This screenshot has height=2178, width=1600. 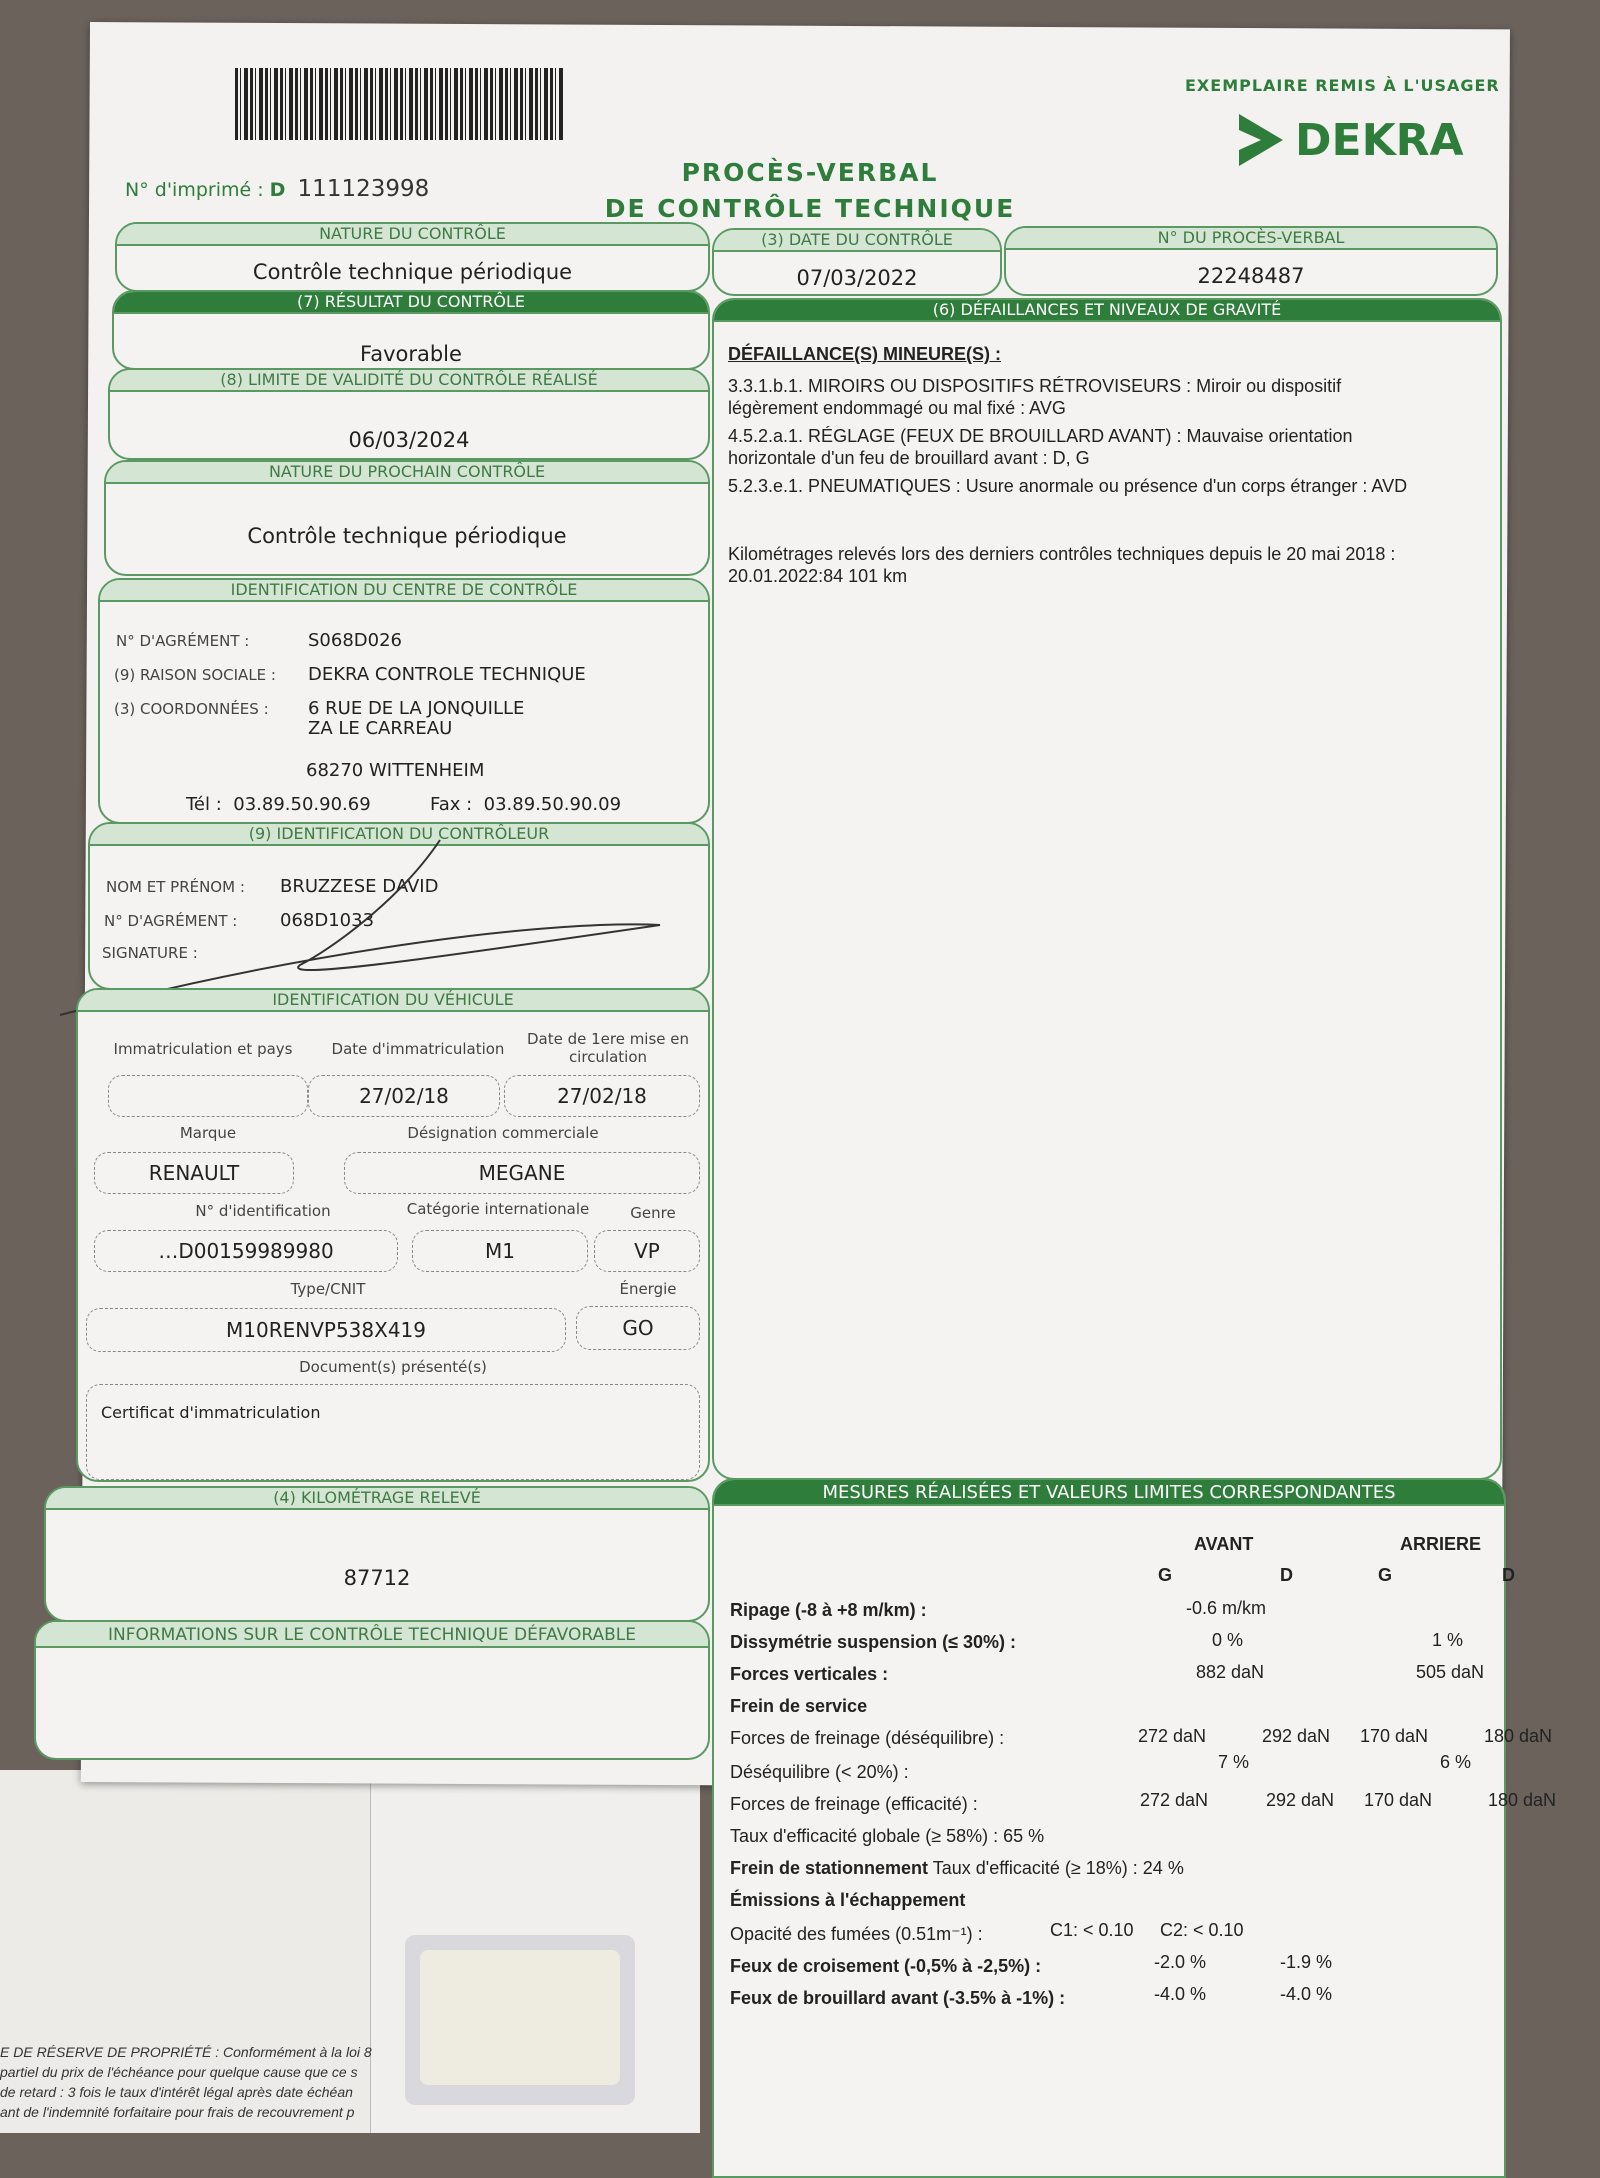 I want to click on resultat-controle: (7) RÉSULTAT DU CONTRÔLE Favorable, so click(x=411, y=330).